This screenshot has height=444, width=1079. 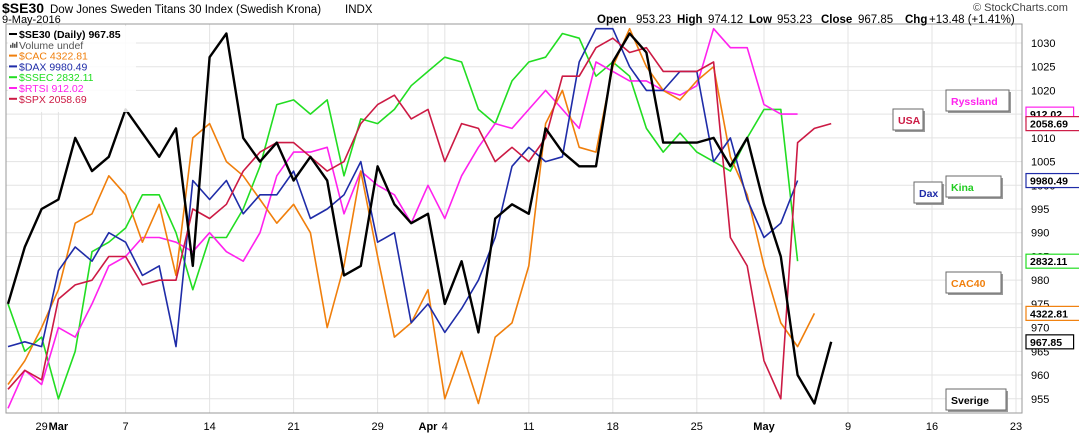 I want to click on y-tick-label: 990, so click(x=1040, y=234).